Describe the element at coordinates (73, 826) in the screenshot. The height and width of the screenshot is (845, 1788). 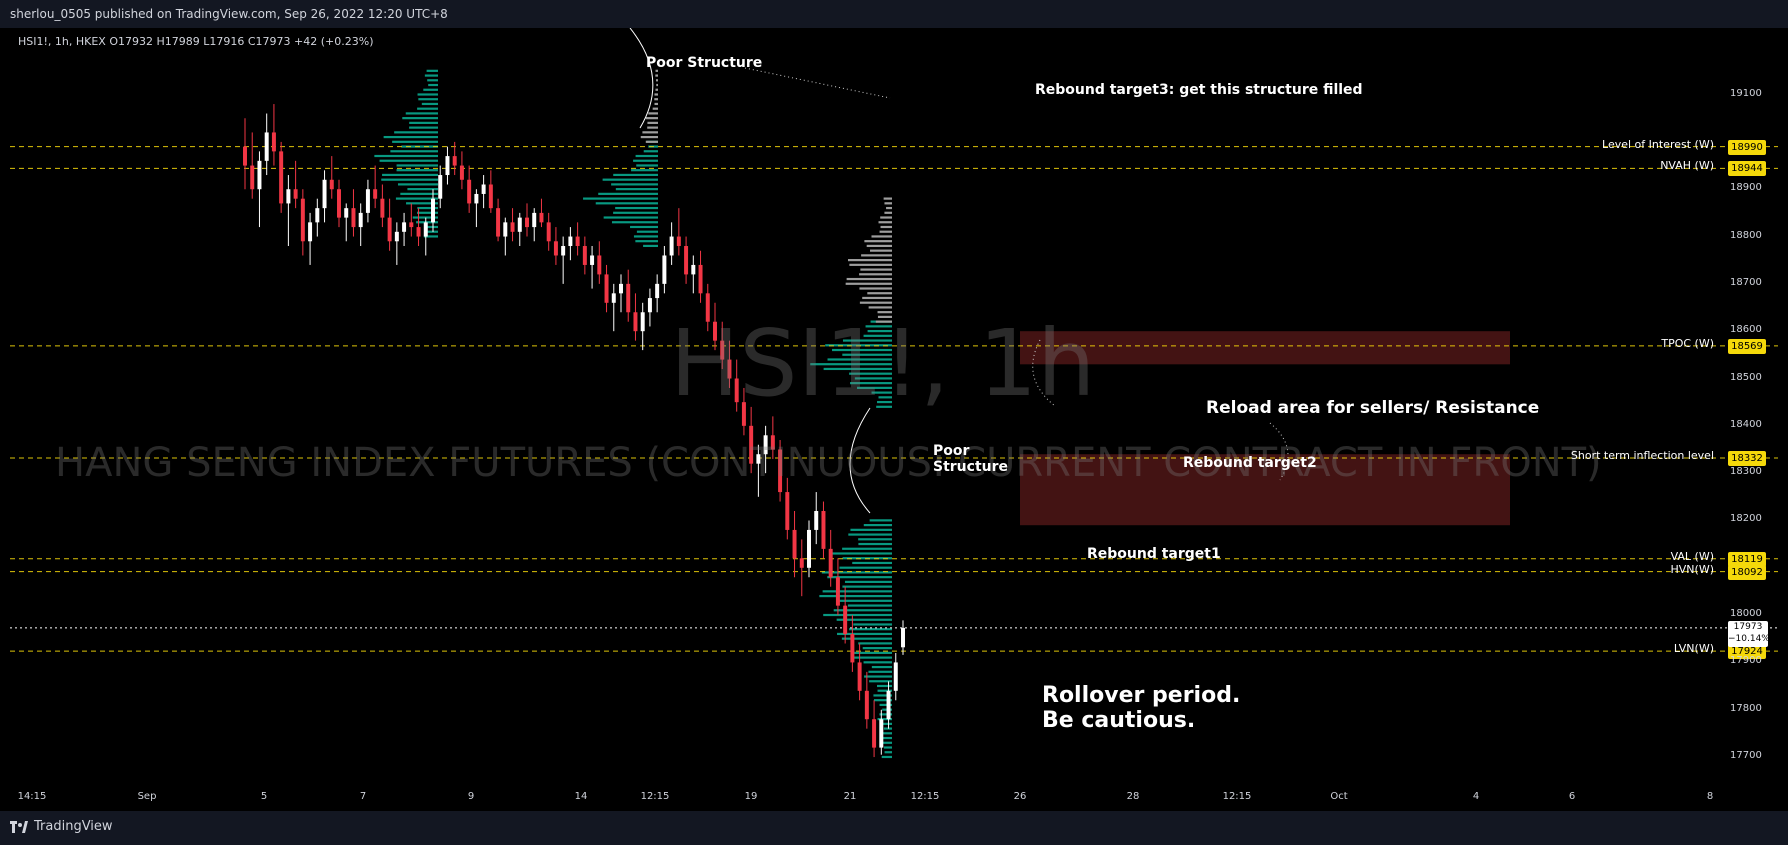
I see `tradingview-brand: TradingView` at that location.